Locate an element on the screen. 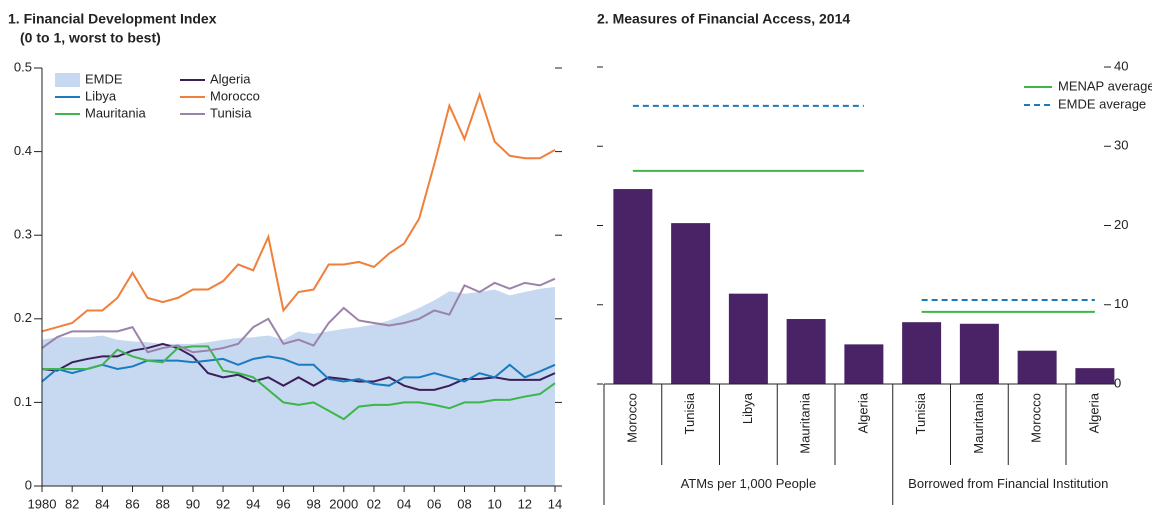 Image resolution: width=1152 pixels, height=517 pixels. x-tick-label: 12 is located at coordinates (525, 503).